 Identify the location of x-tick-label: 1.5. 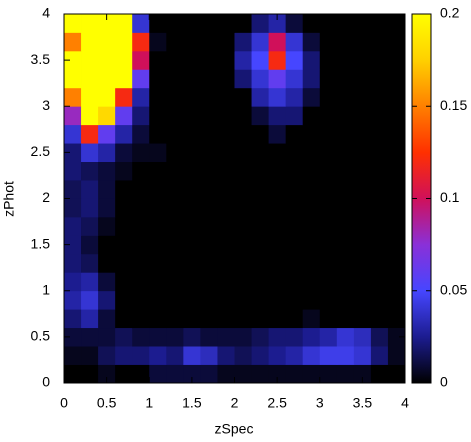
(192, 403).